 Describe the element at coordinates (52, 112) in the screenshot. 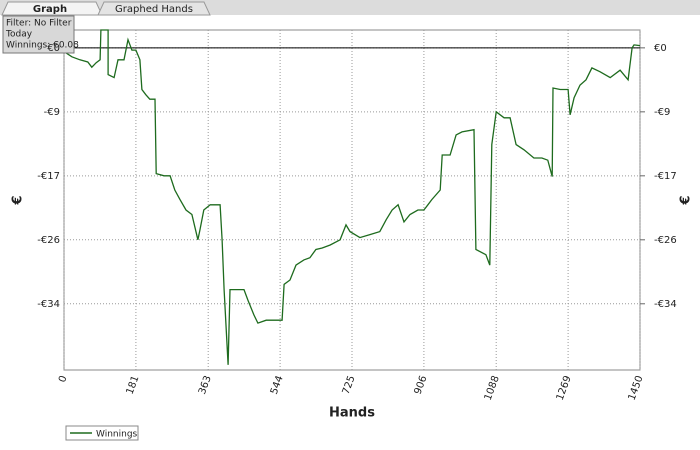

I see `y-tick-label: -€9` at that location.